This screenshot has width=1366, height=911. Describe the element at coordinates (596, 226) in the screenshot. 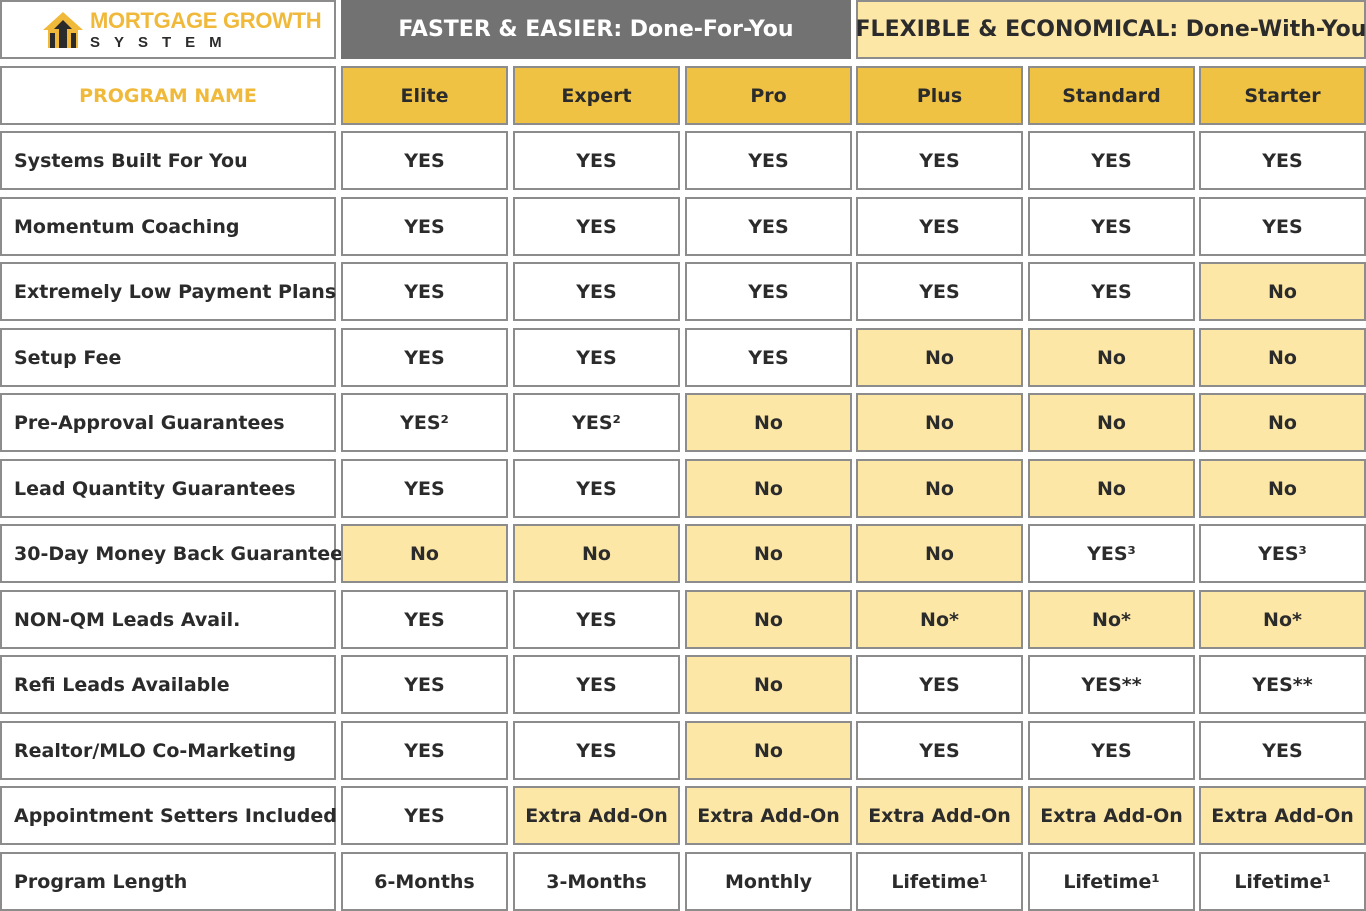

I see `feature-cell-momentum-coaching-expert: YES` at that location.